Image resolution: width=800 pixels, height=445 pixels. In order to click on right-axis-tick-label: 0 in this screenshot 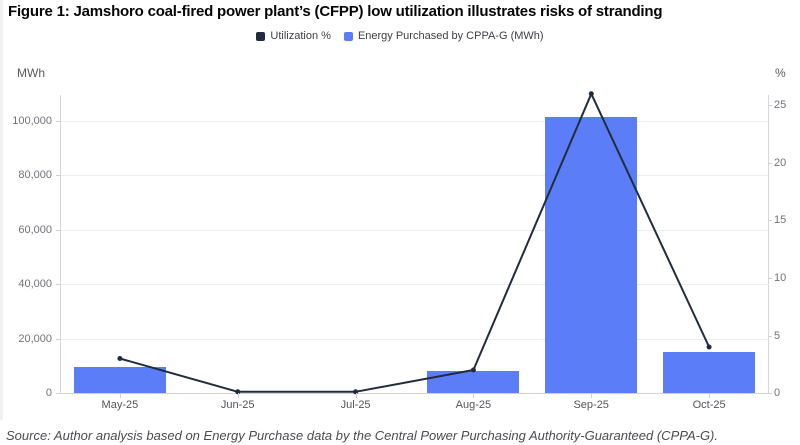, I will do `click(777, 393)`.